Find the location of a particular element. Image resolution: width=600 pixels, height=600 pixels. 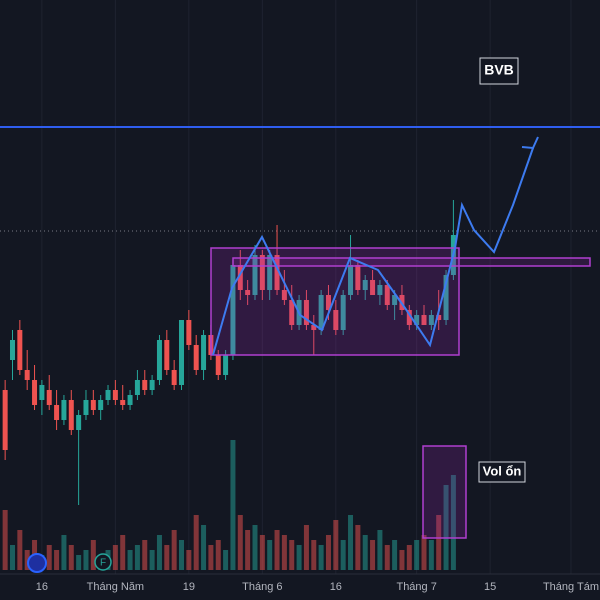

annotation-text: BVB is located at coordinates (499, 70).